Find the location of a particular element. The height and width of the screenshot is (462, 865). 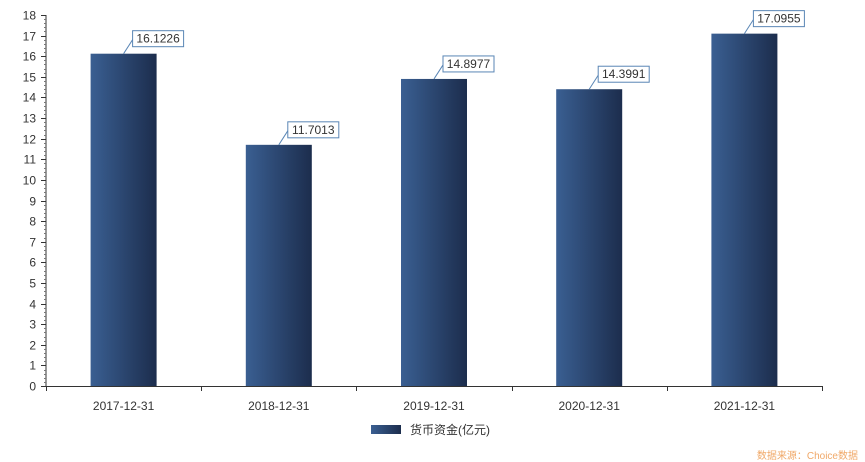

y-tick-label: 3 is located at coordinates (32, 325).